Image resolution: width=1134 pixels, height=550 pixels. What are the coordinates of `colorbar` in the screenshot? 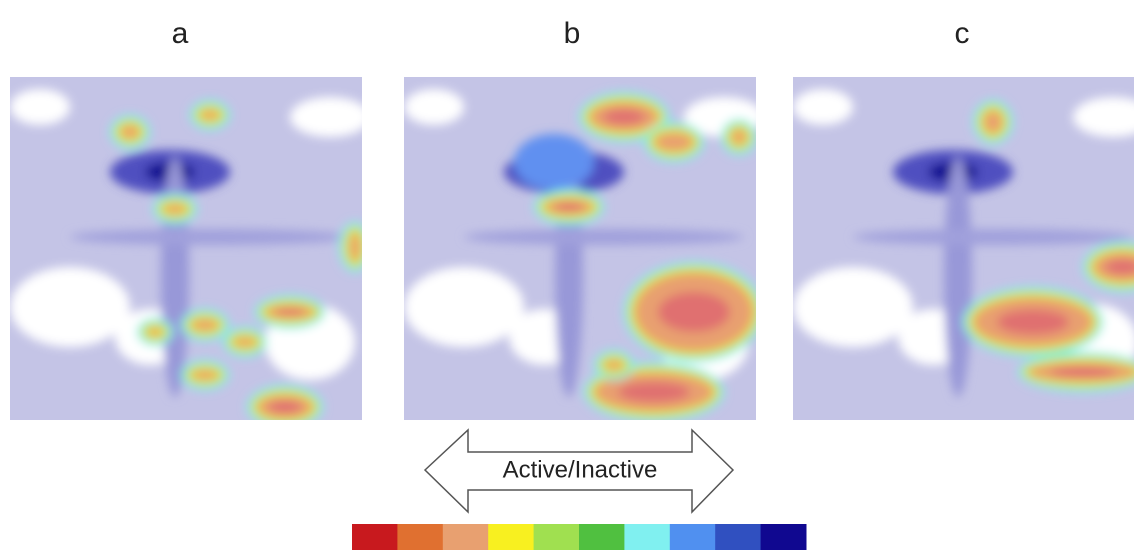 It's located at (579, 537).